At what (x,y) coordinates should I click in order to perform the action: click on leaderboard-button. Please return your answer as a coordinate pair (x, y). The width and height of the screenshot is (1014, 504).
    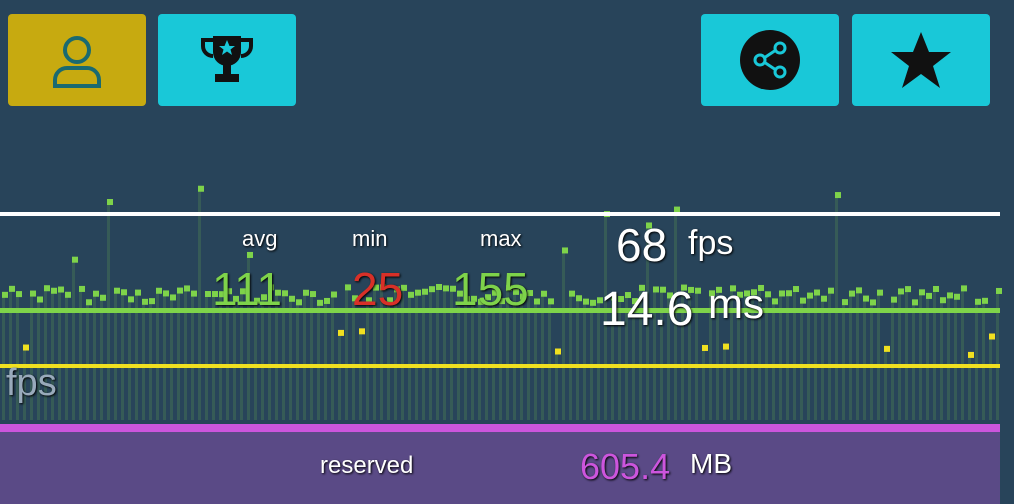
    Looking at the image, I should click on (227, 60).